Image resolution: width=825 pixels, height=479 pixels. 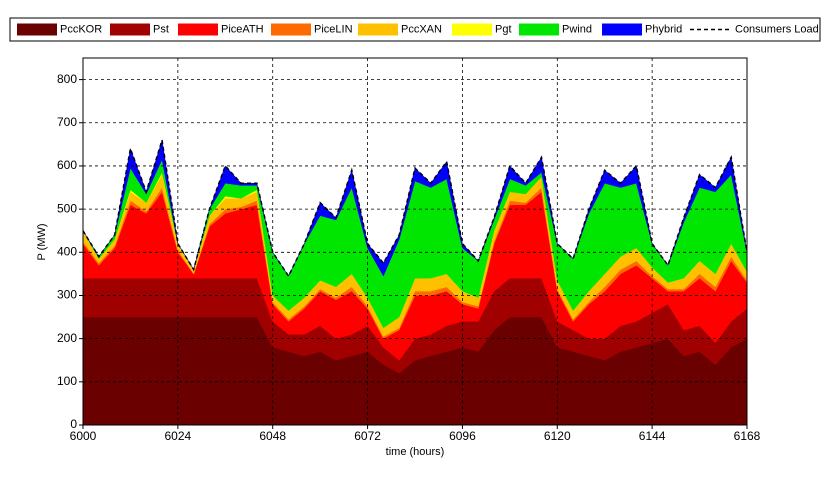 What do you see at coordinates (67, 122) in the screenshot?
I see `y-tick-label: 700` at bounding box center [67, 122].